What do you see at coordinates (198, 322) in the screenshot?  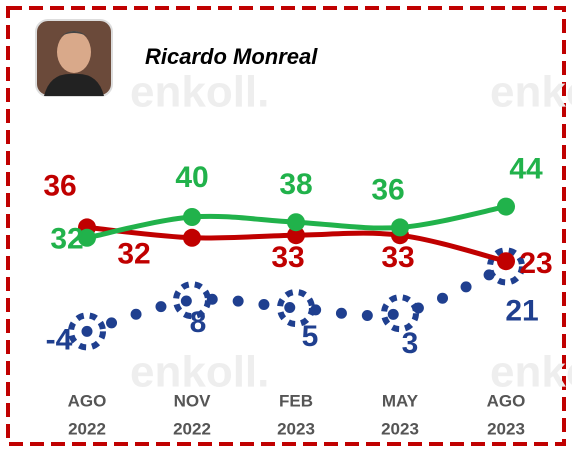 I see `data-label: 8` at bounding box center [198, 322].